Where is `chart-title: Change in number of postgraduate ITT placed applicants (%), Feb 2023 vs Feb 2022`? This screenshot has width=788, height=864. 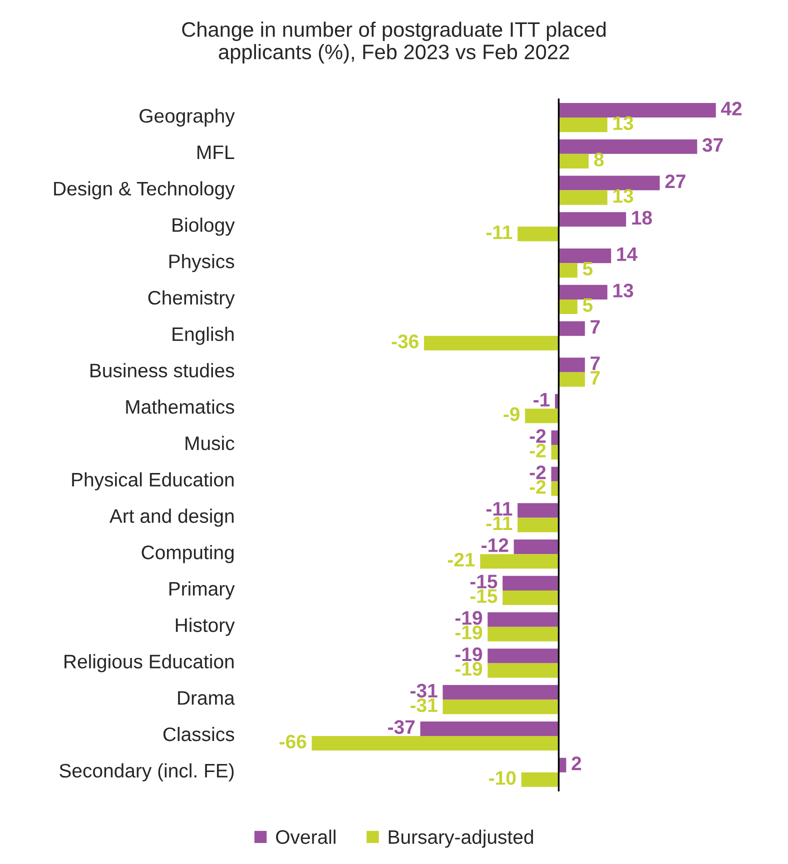
chart-title: Change in number of postgraduate ITT placed applicants (%), Feb 2023 vs Feb 2022 is located at coordinates (394, 43).